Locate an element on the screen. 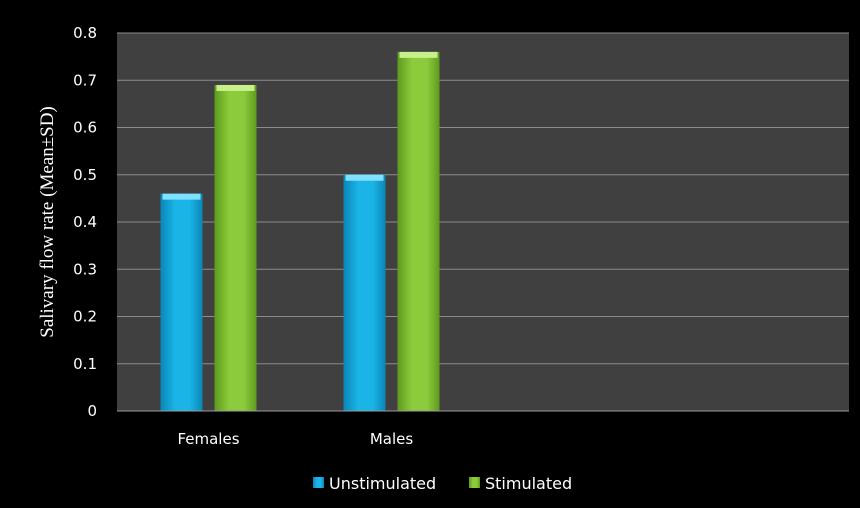 The width and height of the screenshot is (860, 508). y-tick-label: 0.4 is located at coordinates (85, 222).